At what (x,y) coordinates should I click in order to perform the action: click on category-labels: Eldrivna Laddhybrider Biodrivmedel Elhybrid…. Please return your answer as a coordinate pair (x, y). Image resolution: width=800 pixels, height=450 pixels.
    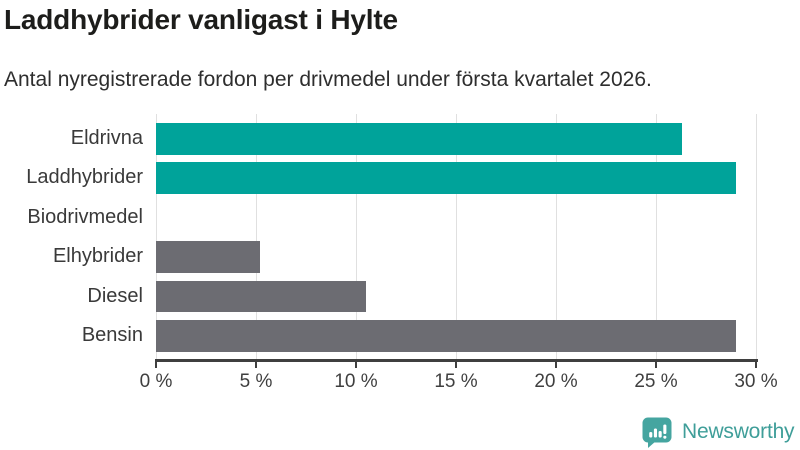
    Looking at the image, I should click on (73, 237).